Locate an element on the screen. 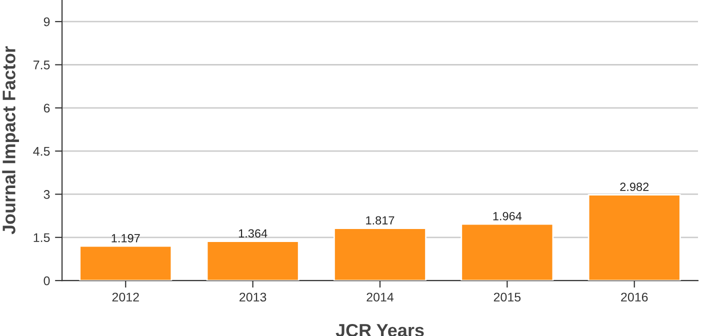 Image resolution: width=705 pixels, height=336 pixels. y-tick-label: 4.5 is located at coordinates (41, 151).